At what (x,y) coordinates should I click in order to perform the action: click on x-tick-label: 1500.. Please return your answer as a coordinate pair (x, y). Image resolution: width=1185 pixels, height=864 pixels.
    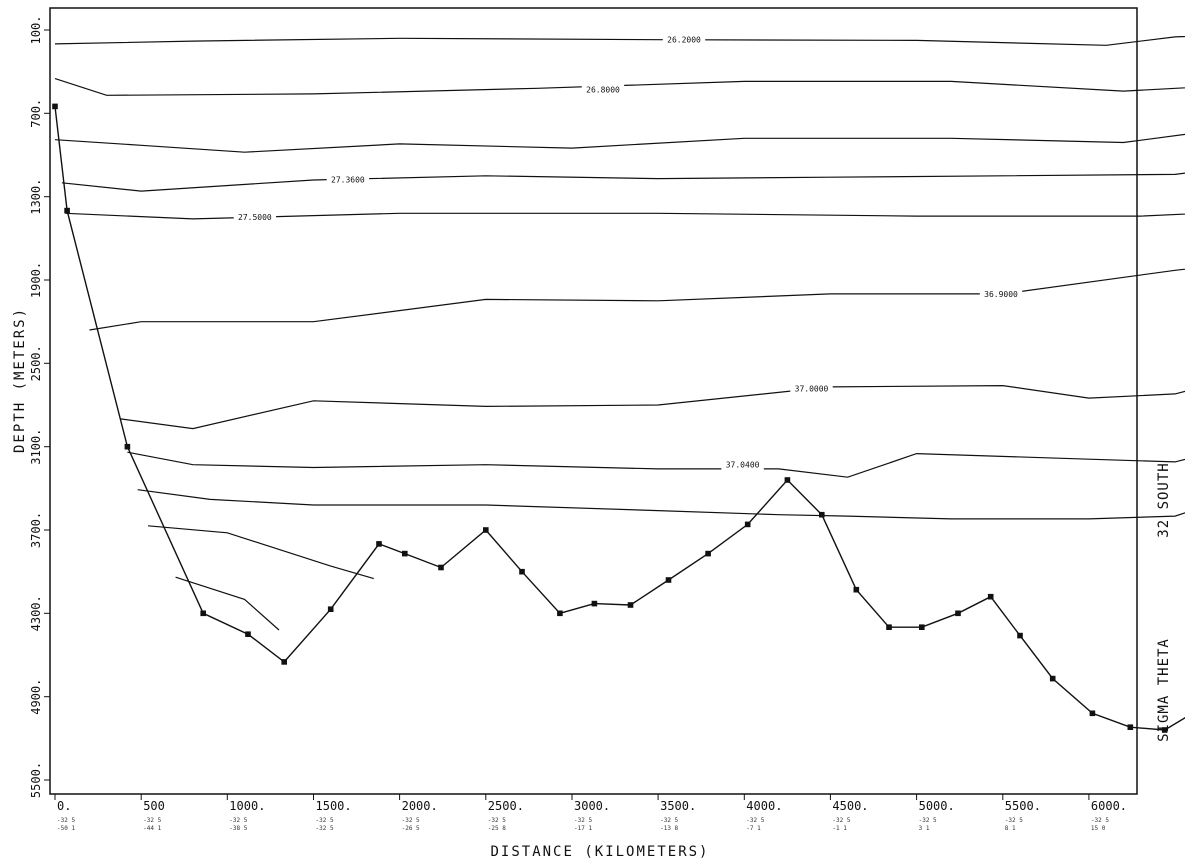
    Looking at the image, I should click on (334, 806).